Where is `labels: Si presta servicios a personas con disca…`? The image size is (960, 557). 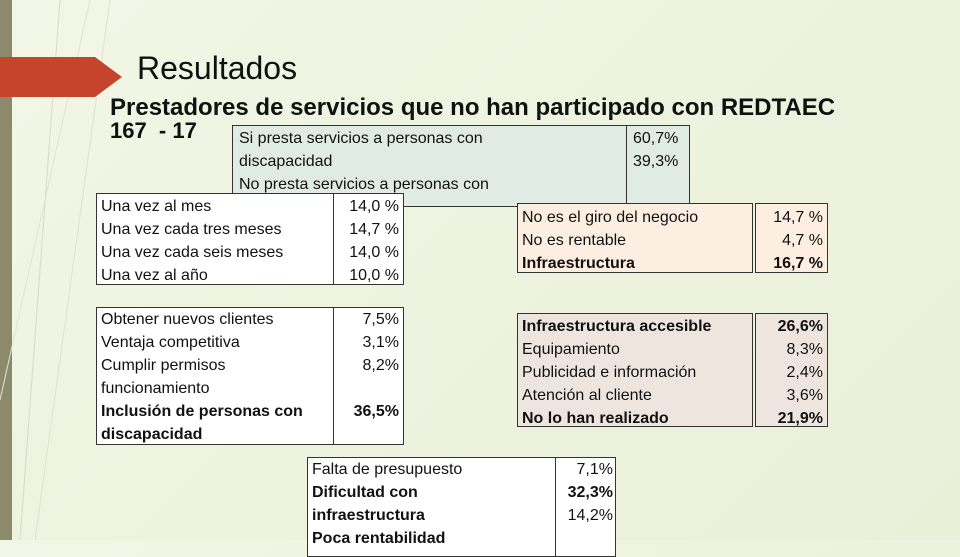
labels: Si presta servicios a personas con disca… is located at coordinates (430, 166).